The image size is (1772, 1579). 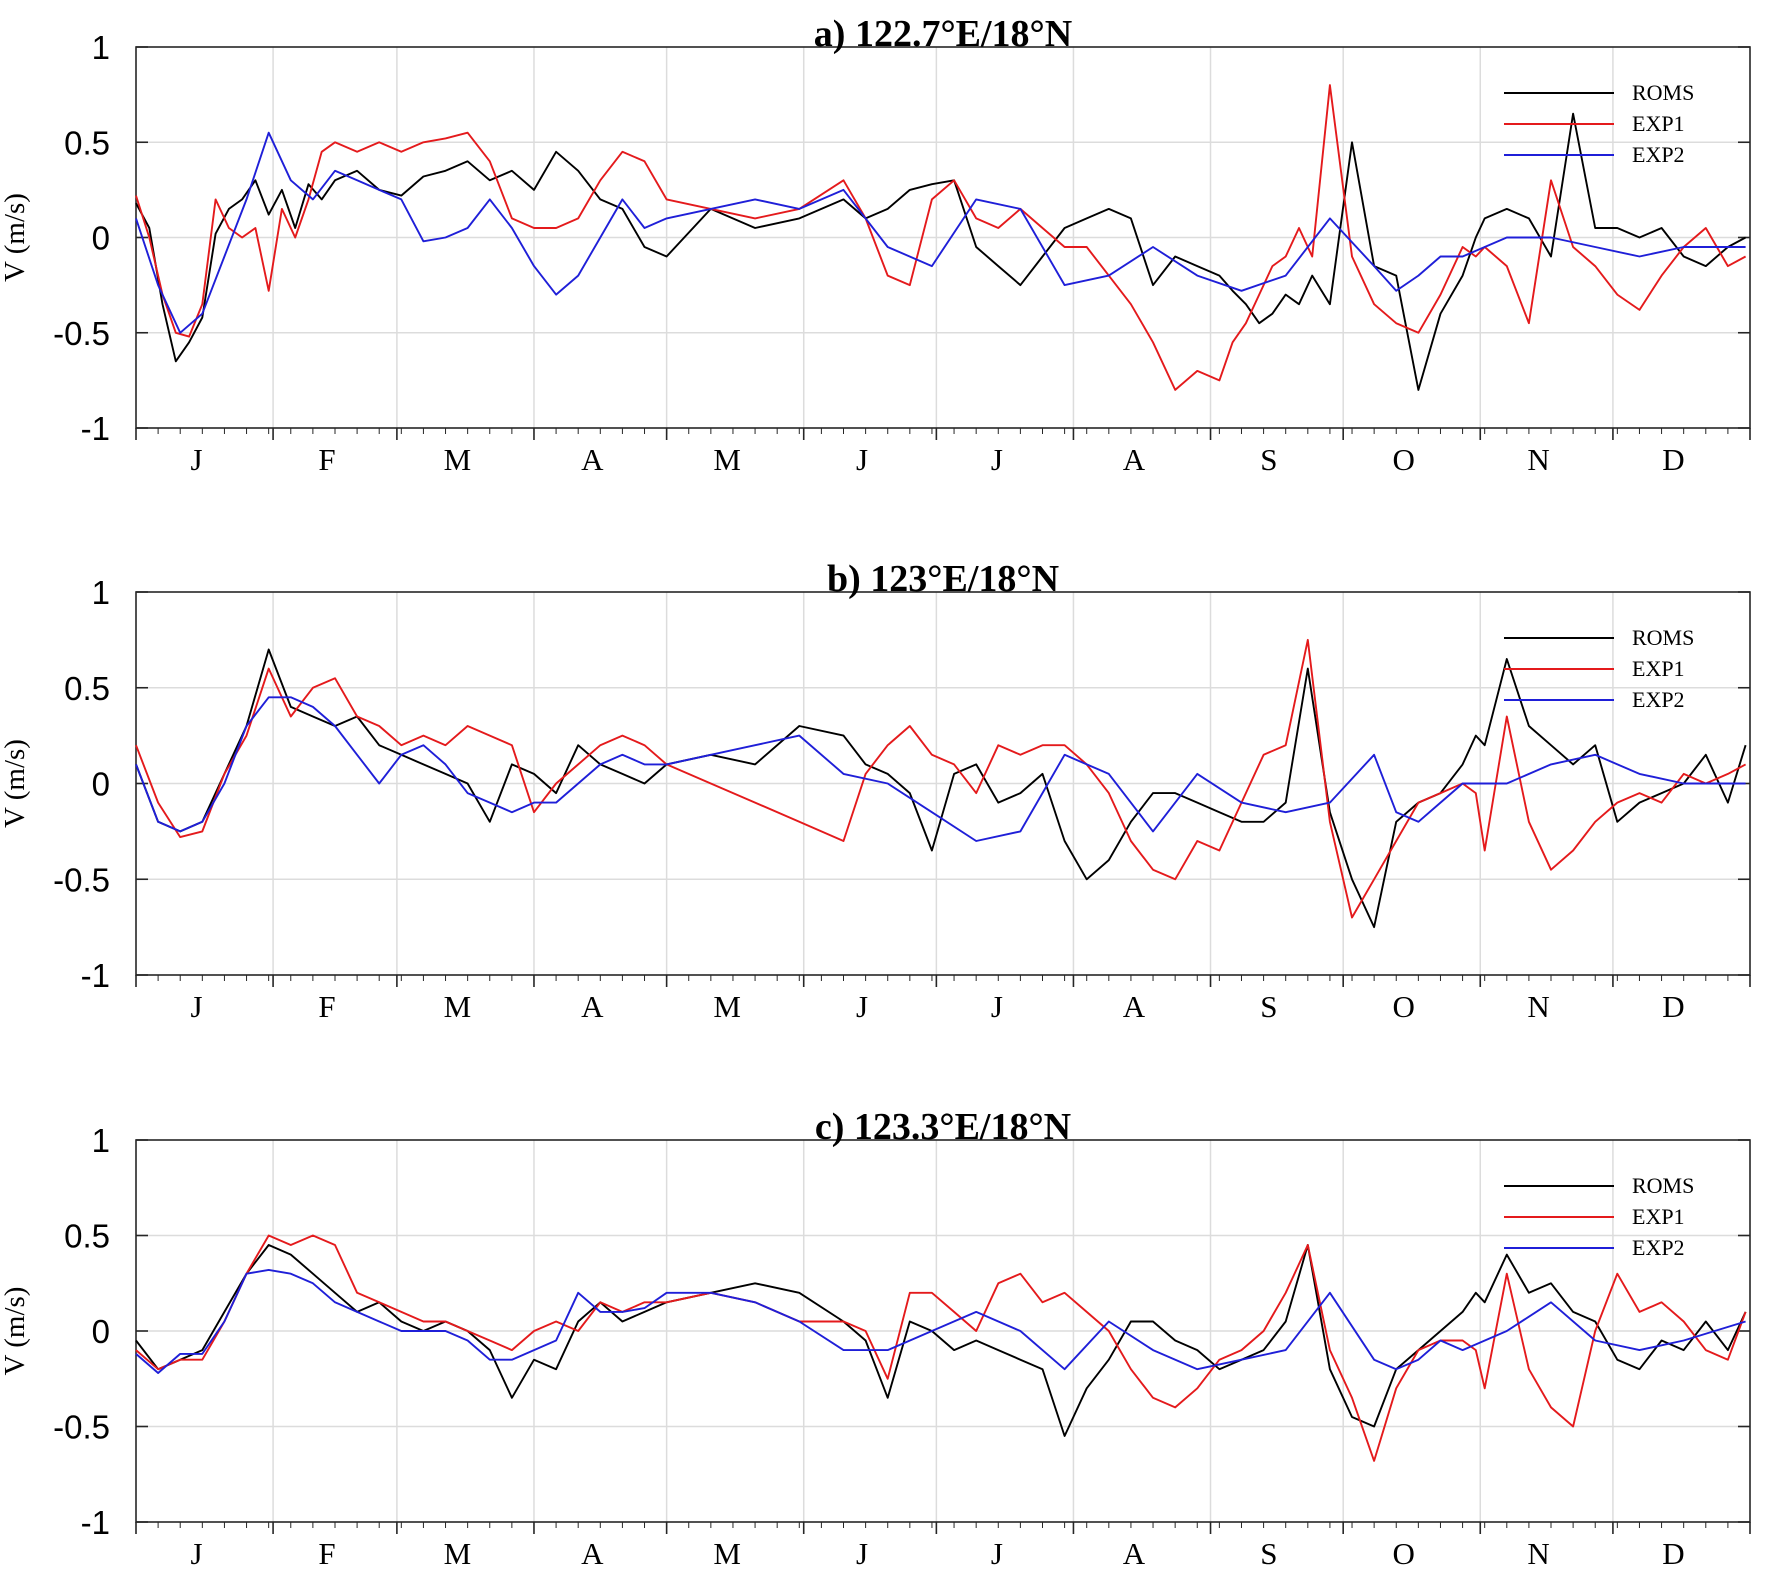 I want to click on series-line-exp1, so click(x=941, y=1348).